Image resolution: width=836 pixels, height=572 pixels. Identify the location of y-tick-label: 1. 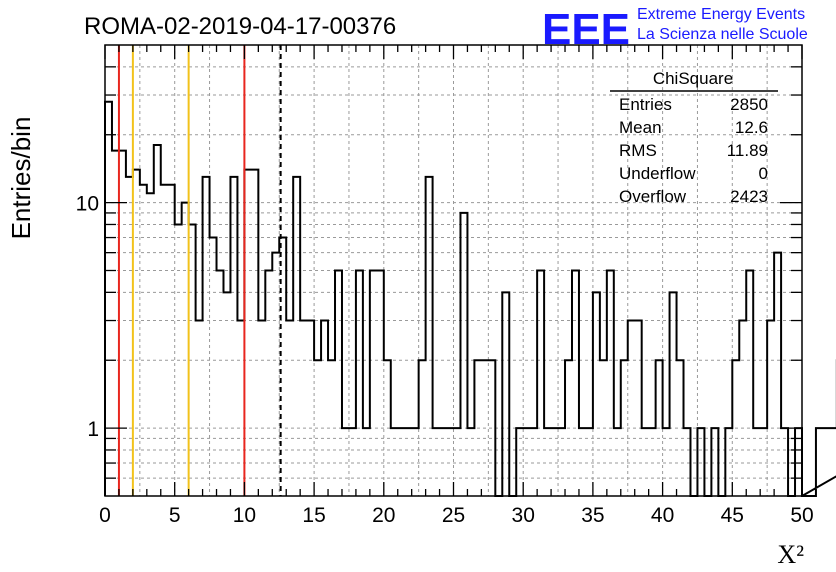
(93, 429).